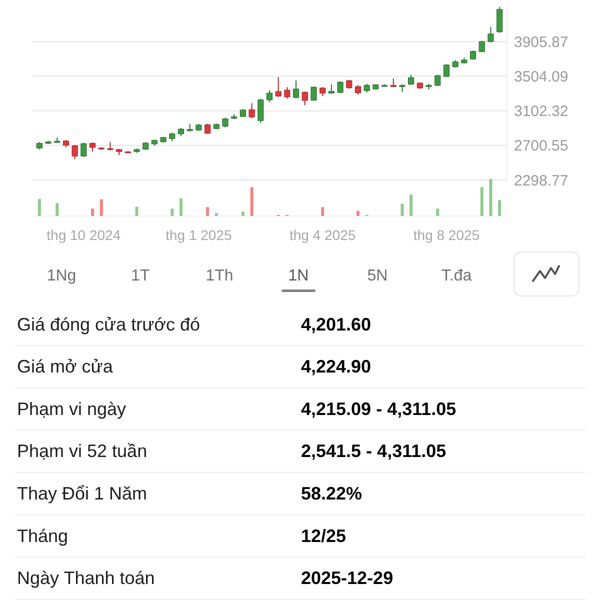  I want to click on y-tick-label: 3504.09, so click(541, 77).